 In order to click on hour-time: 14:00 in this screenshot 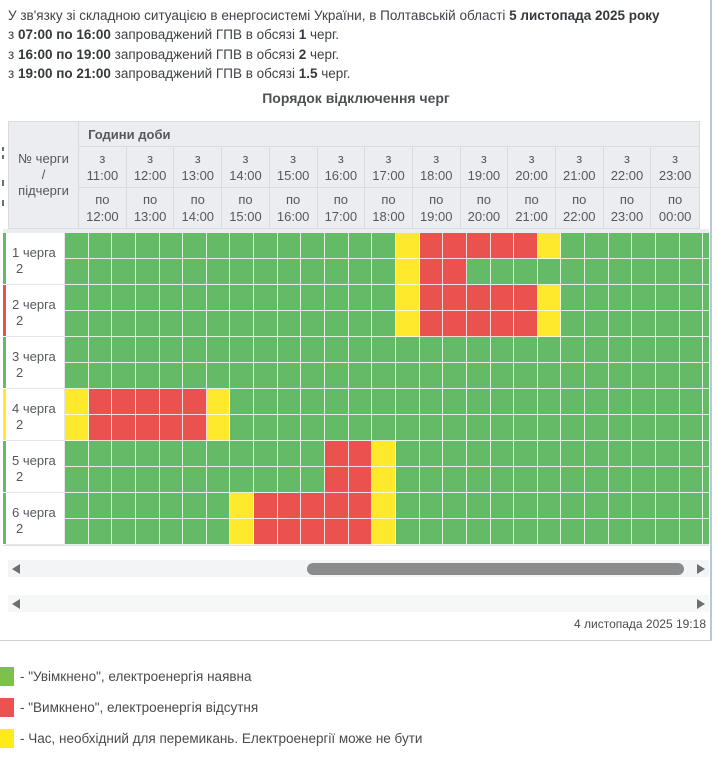, I will do `click(198, 216)`.